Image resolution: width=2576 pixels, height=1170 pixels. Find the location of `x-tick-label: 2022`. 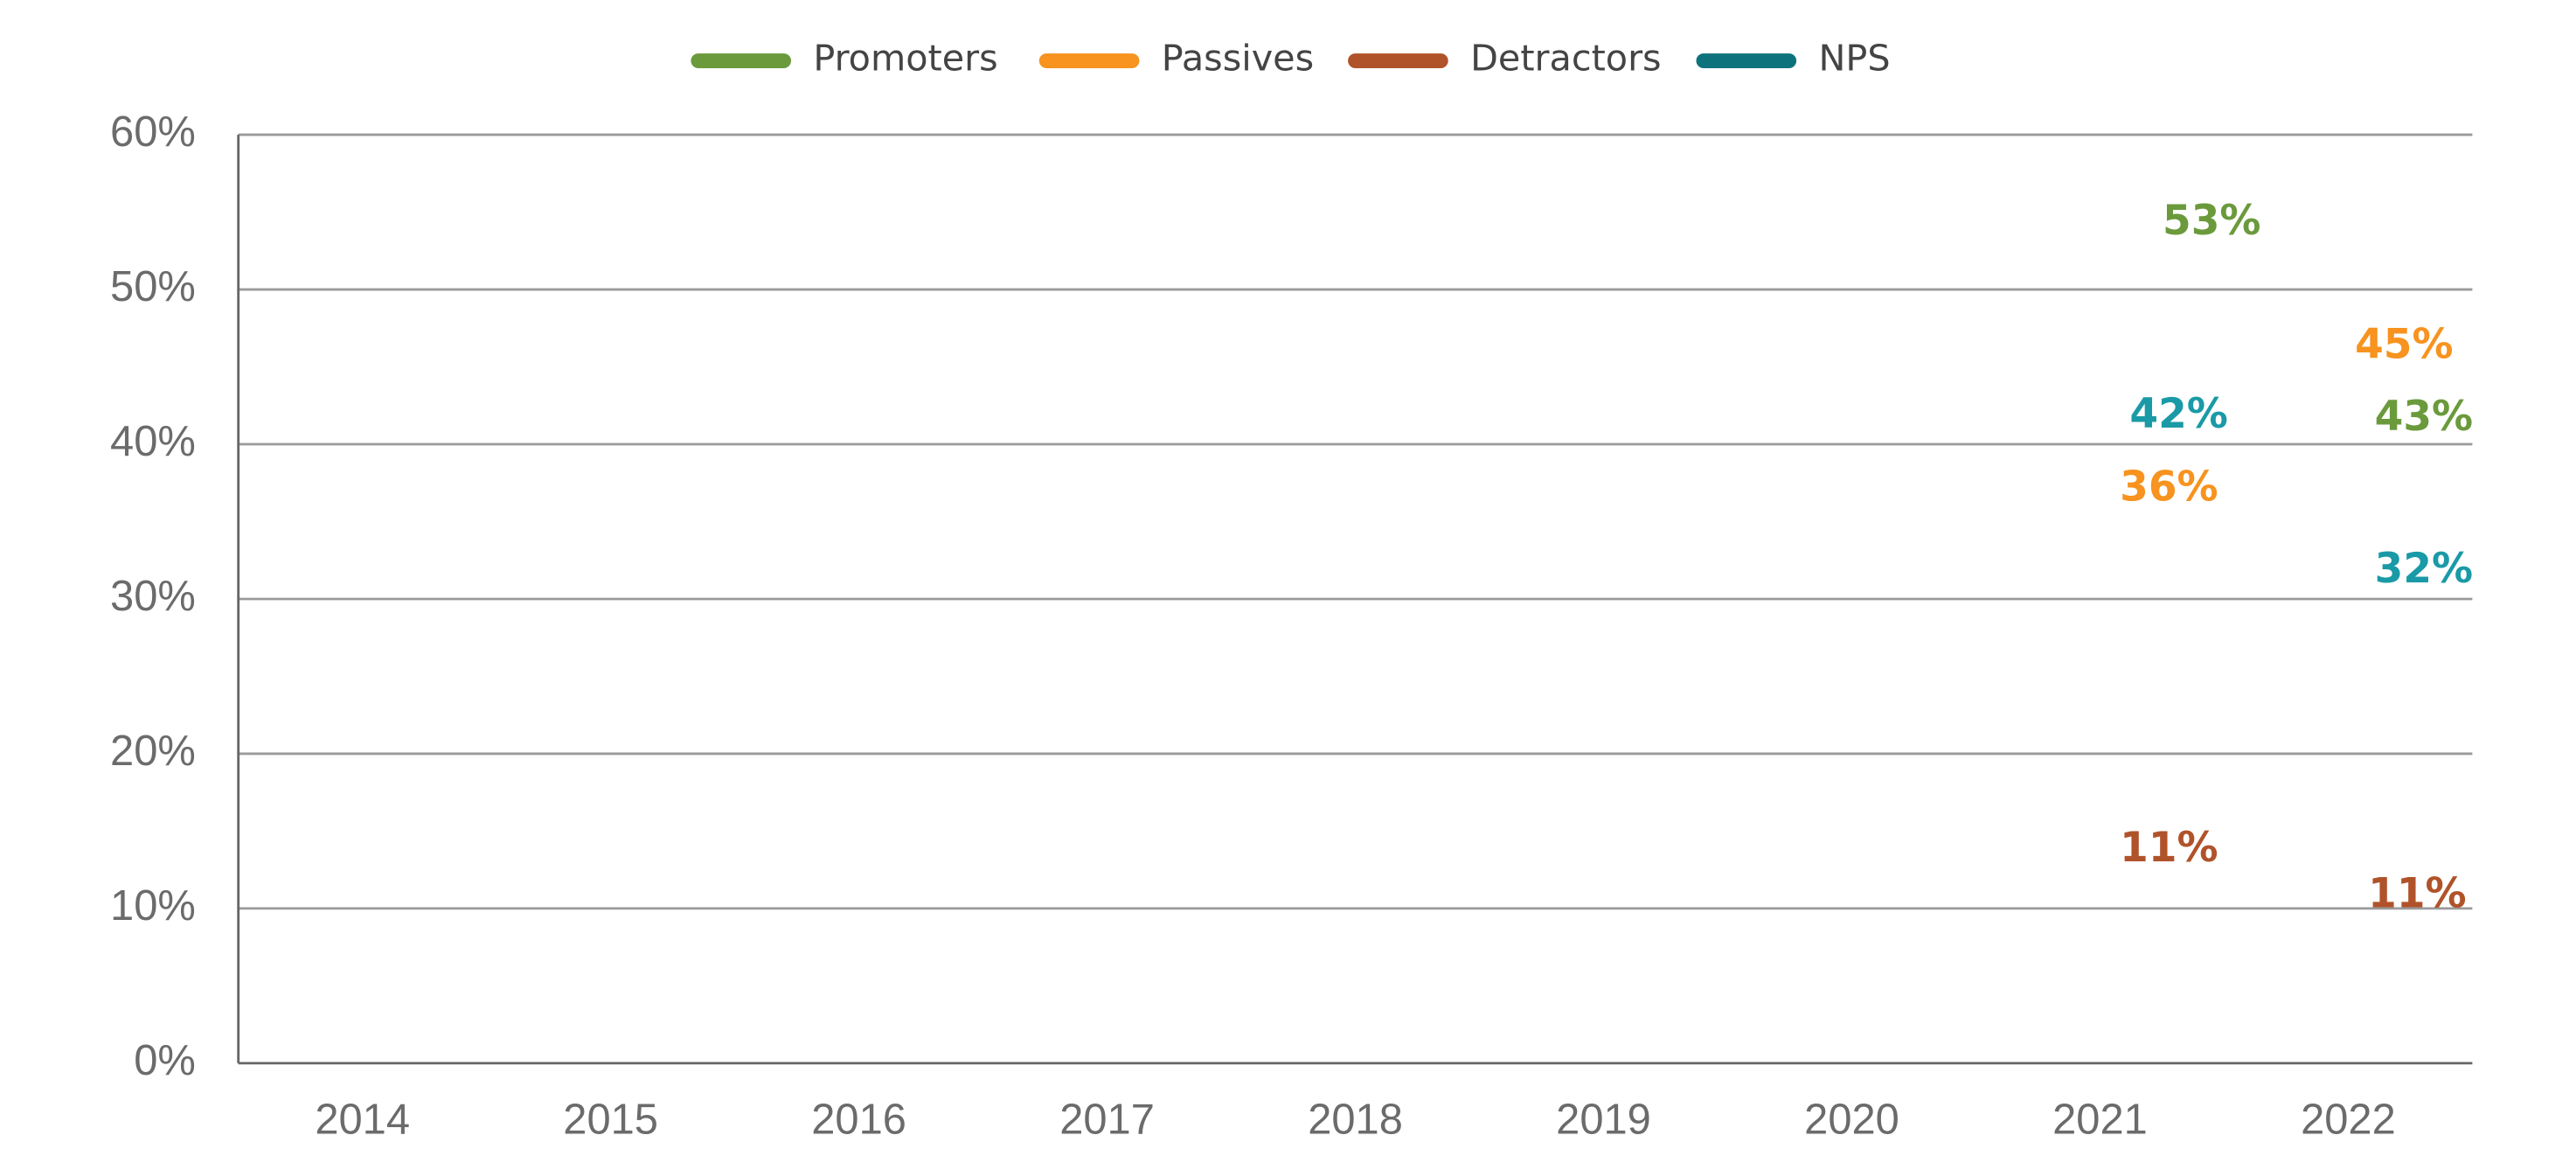

x-tick-label: 2022 is located at coordinates (2348, 1119).